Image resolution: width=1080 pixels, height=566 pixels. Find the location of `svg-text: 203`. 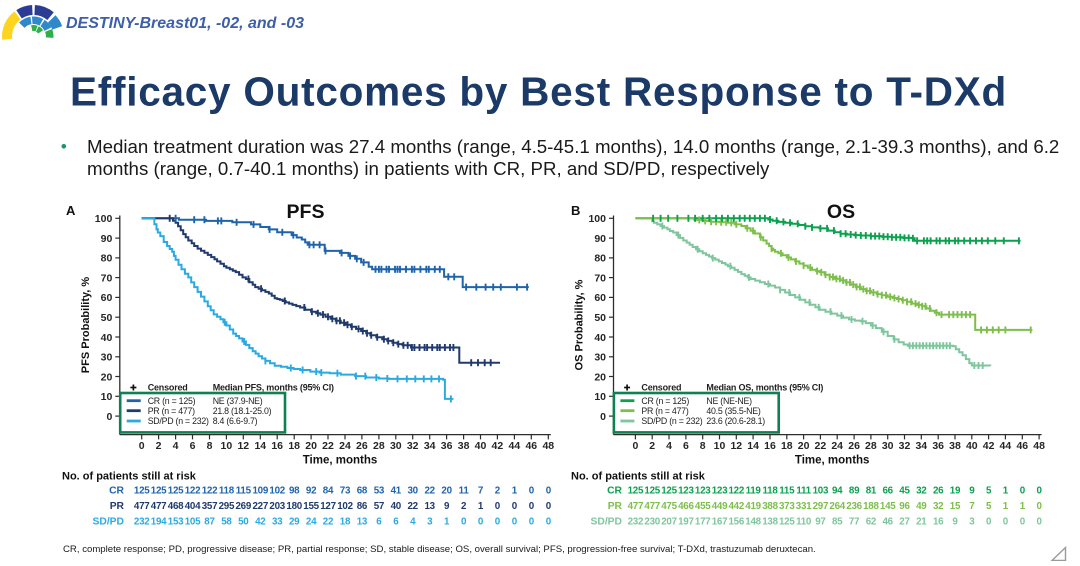

svg-text: 203 is located at coordinates (277, 506).